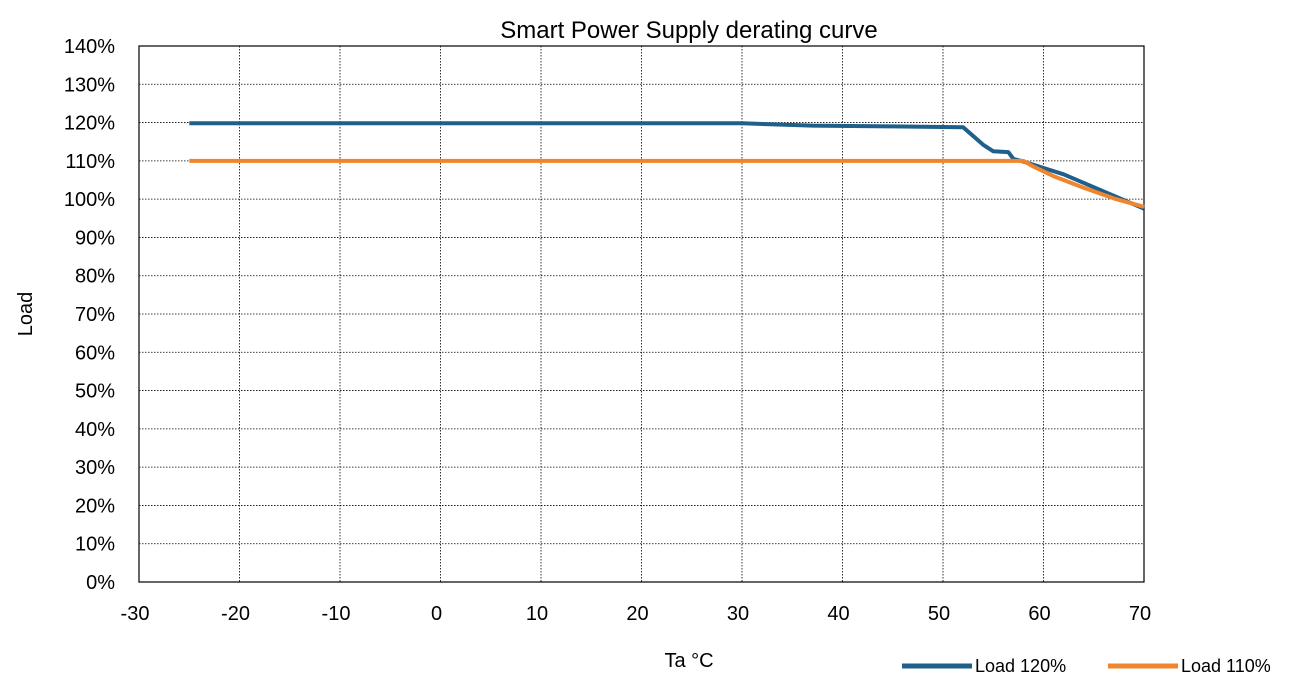 The width and height of the screenshot is (1304, 675). Describe the element at coordinates (1140, 614) in the screenshot. I see `x-tick-label: 70` at that location.